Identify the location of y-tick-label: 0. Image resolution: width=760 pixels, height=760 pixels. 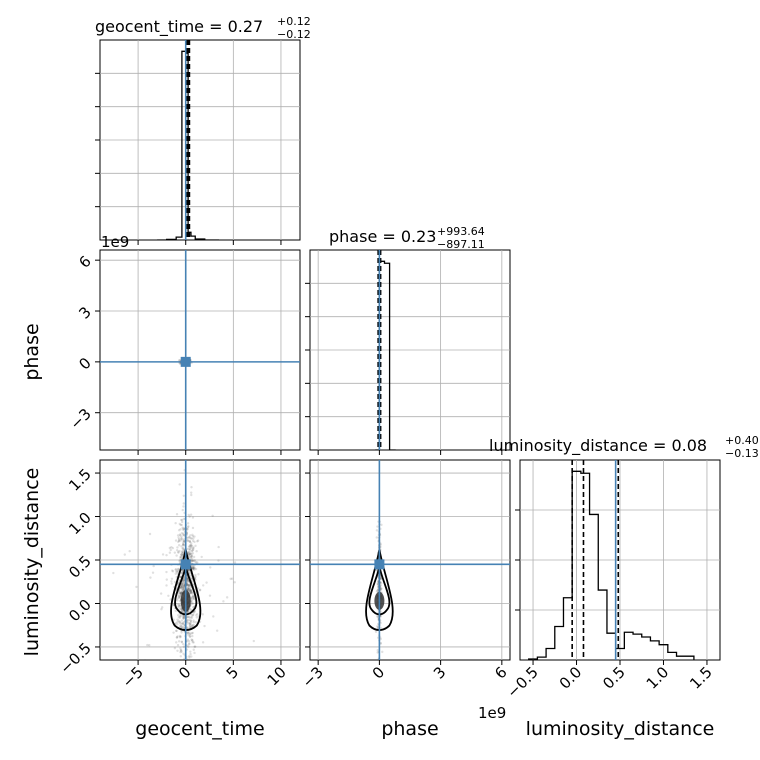
(84, 363).